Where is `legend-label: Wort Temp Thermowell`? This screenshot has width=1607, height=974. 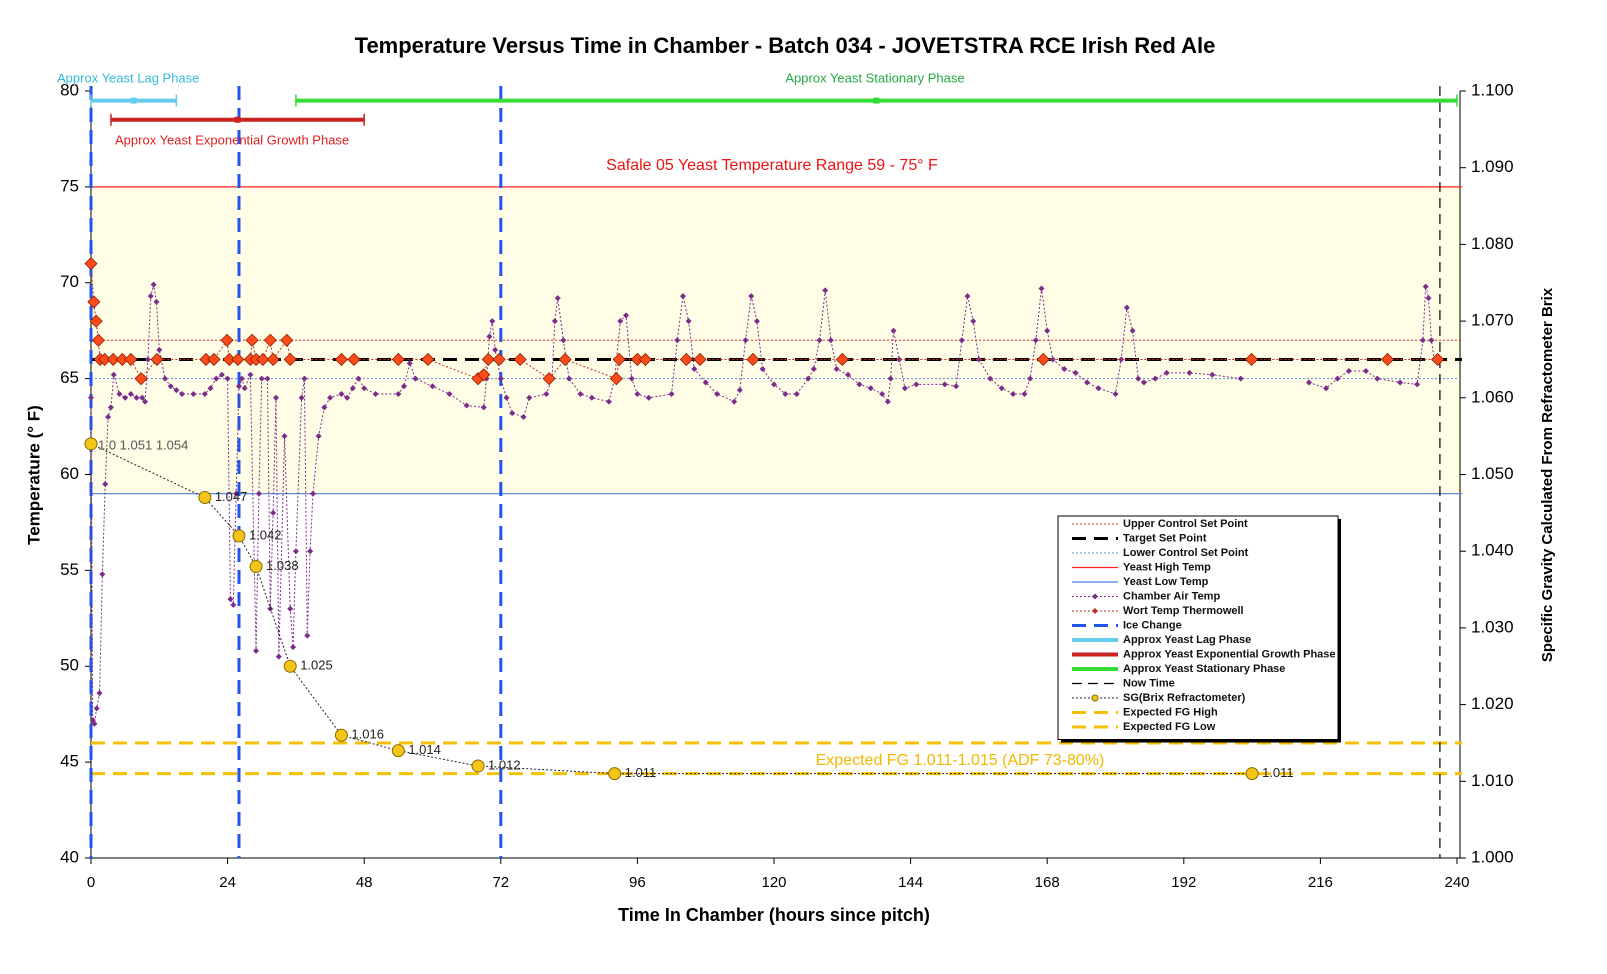
legend-label: Wort Temp Thermowell is located at coordinates (1183, 611).